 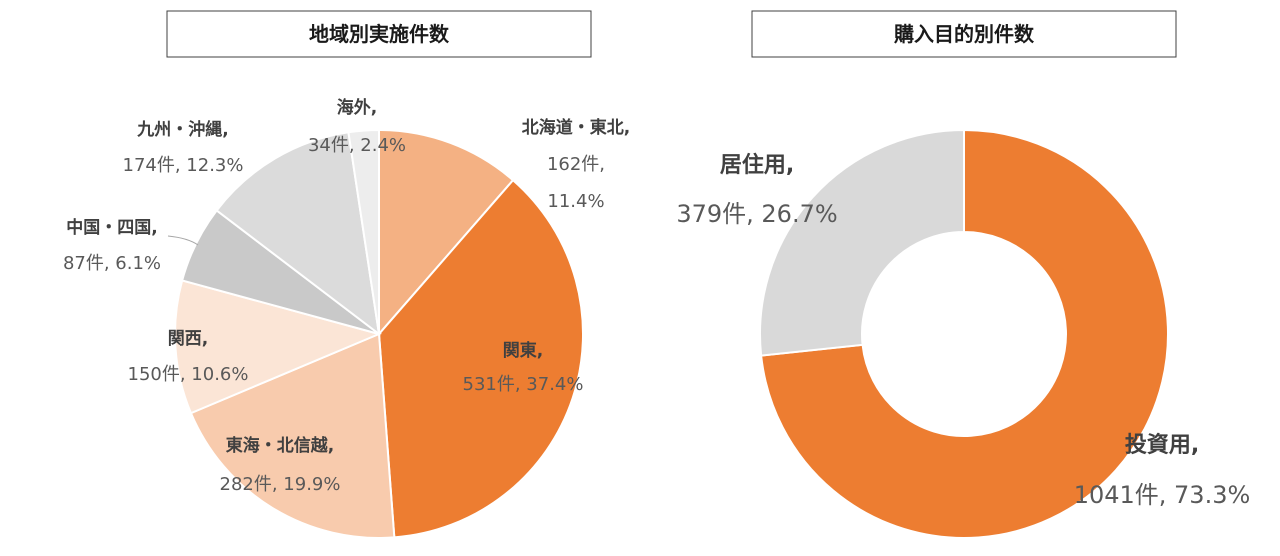 I want to click on leader-line, so click(x=183, y=240).